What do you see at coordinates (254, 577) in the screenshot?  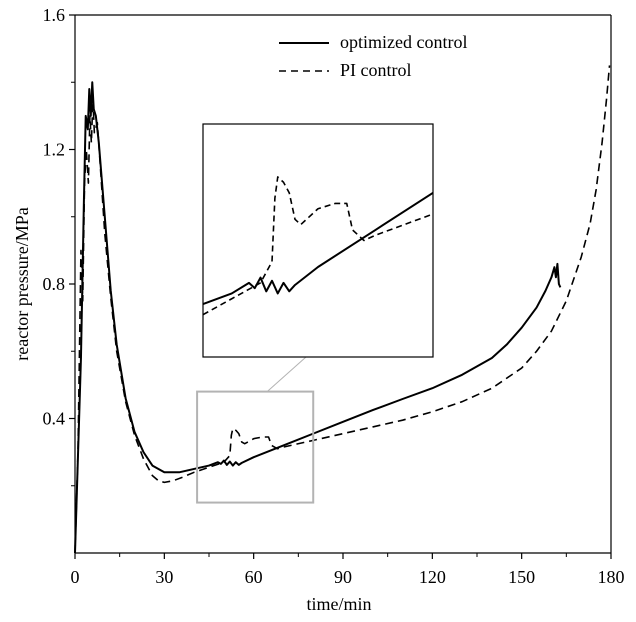 I see `x-tick-label-60: 60` at bounding box center [254, 577].